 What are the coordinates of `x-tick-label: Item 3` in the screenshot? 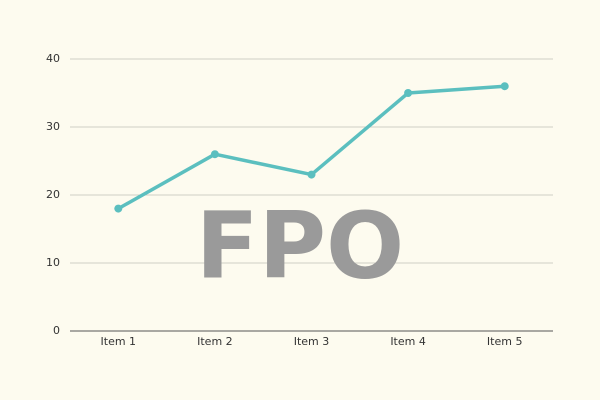 It's located at (312, 341).